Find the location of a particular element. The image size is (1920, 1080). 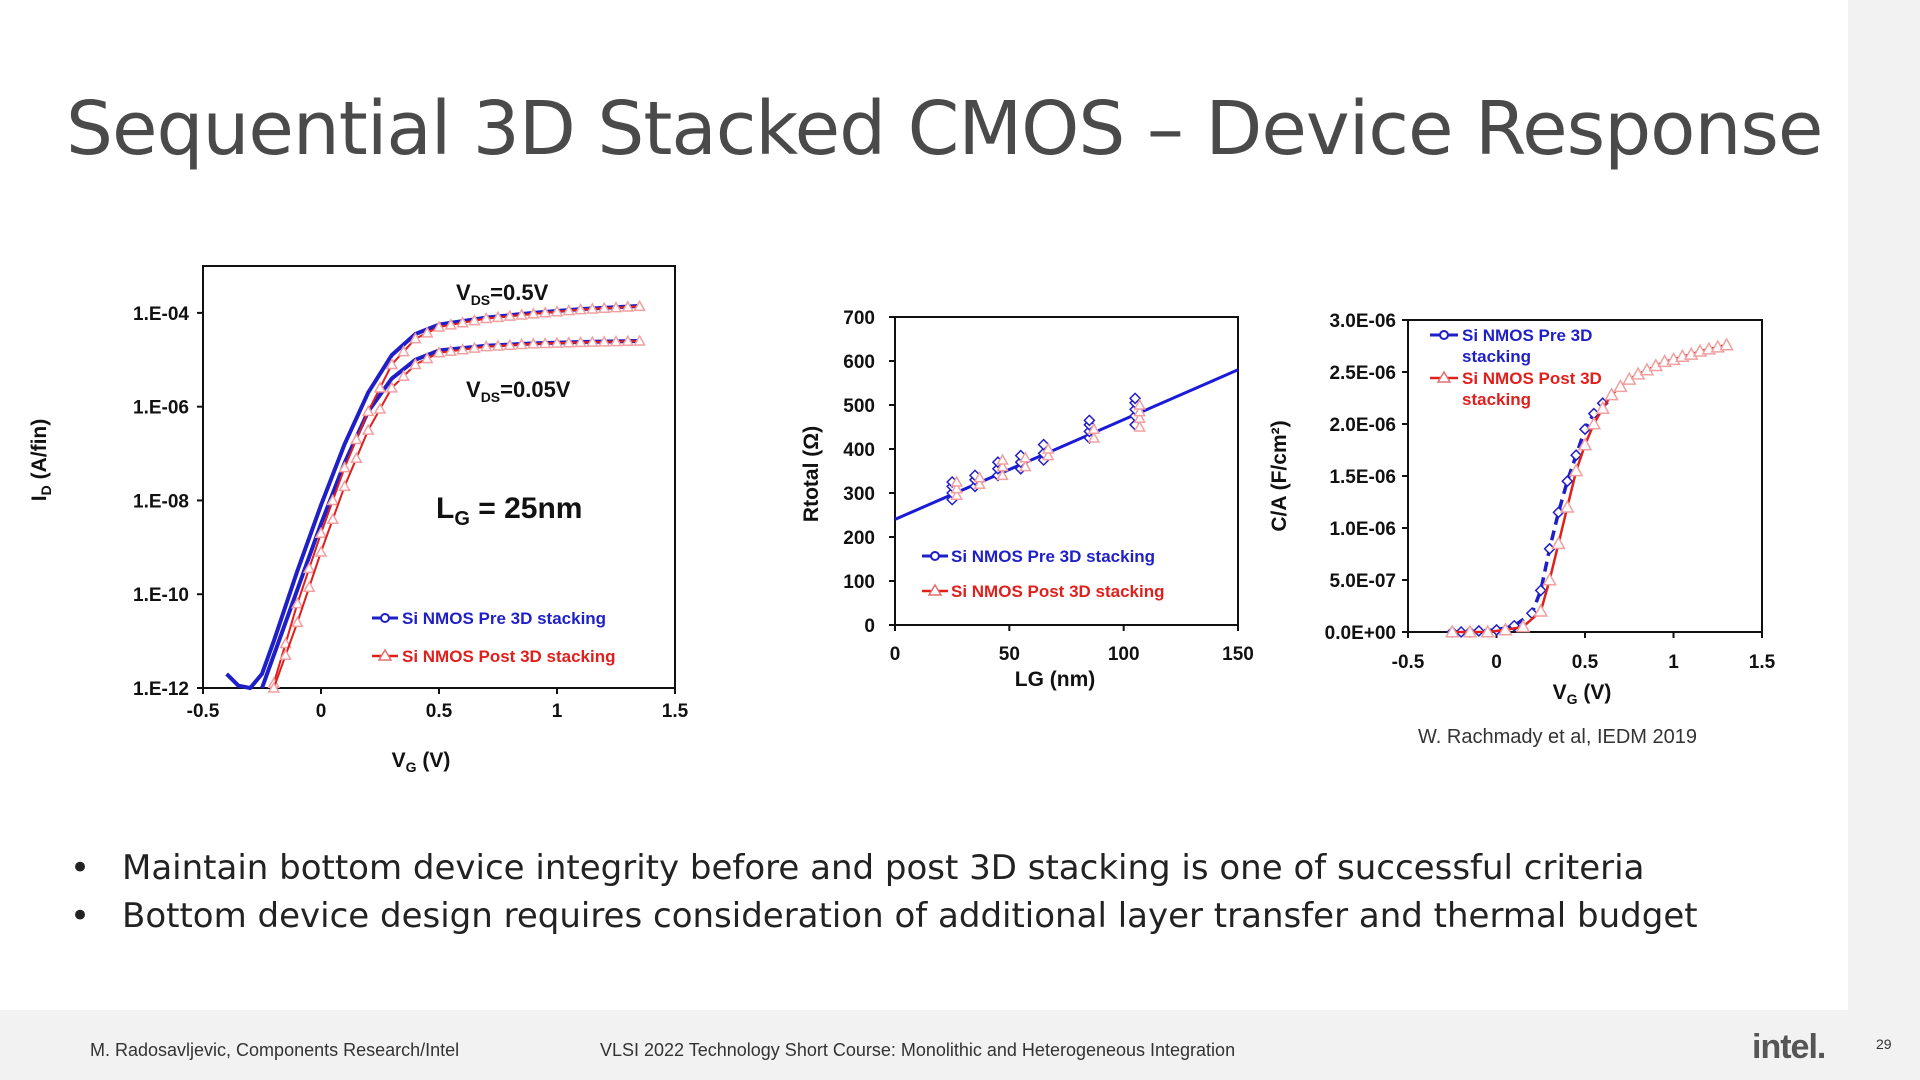

rtotal-y-tick-label: 400 is located at coordinates (859, 450).